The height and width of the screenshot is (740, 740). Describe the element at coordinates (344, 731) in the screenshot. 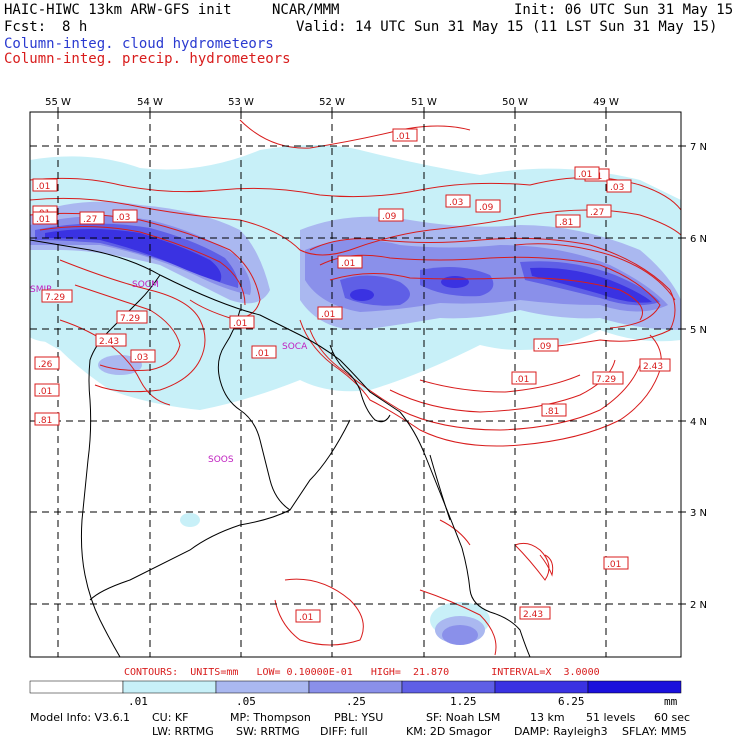

I see `model-info-diff: DIFF: full` at that location.